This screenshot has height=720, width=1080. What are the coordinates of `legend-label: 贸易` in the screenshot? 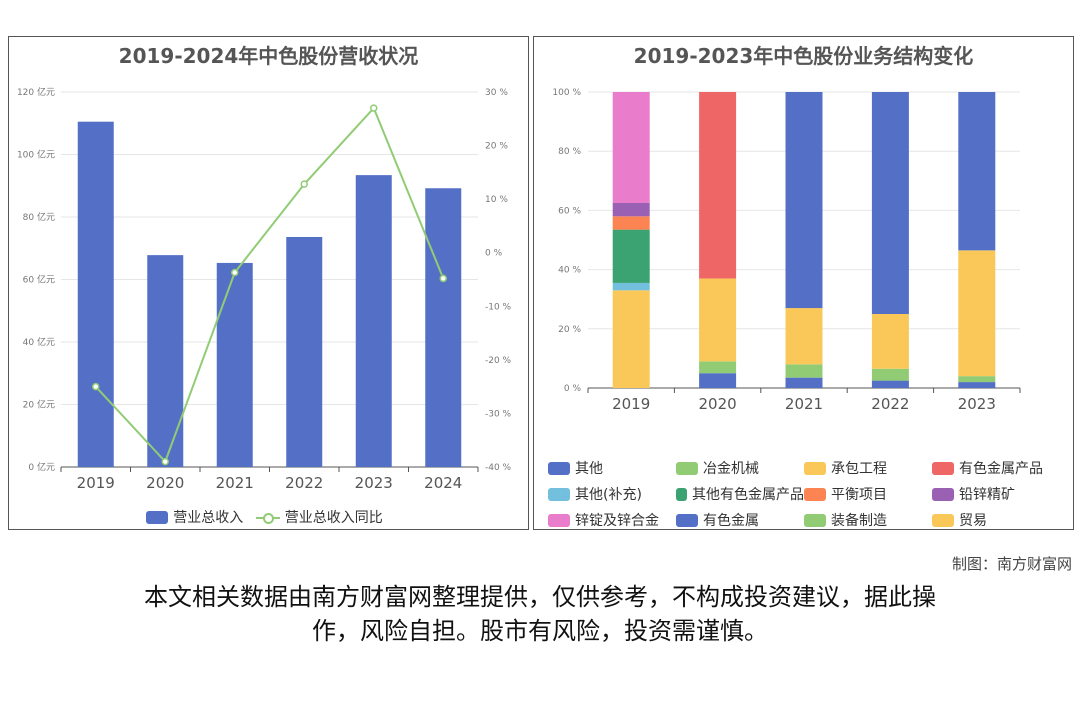 It's located at (973, 521).